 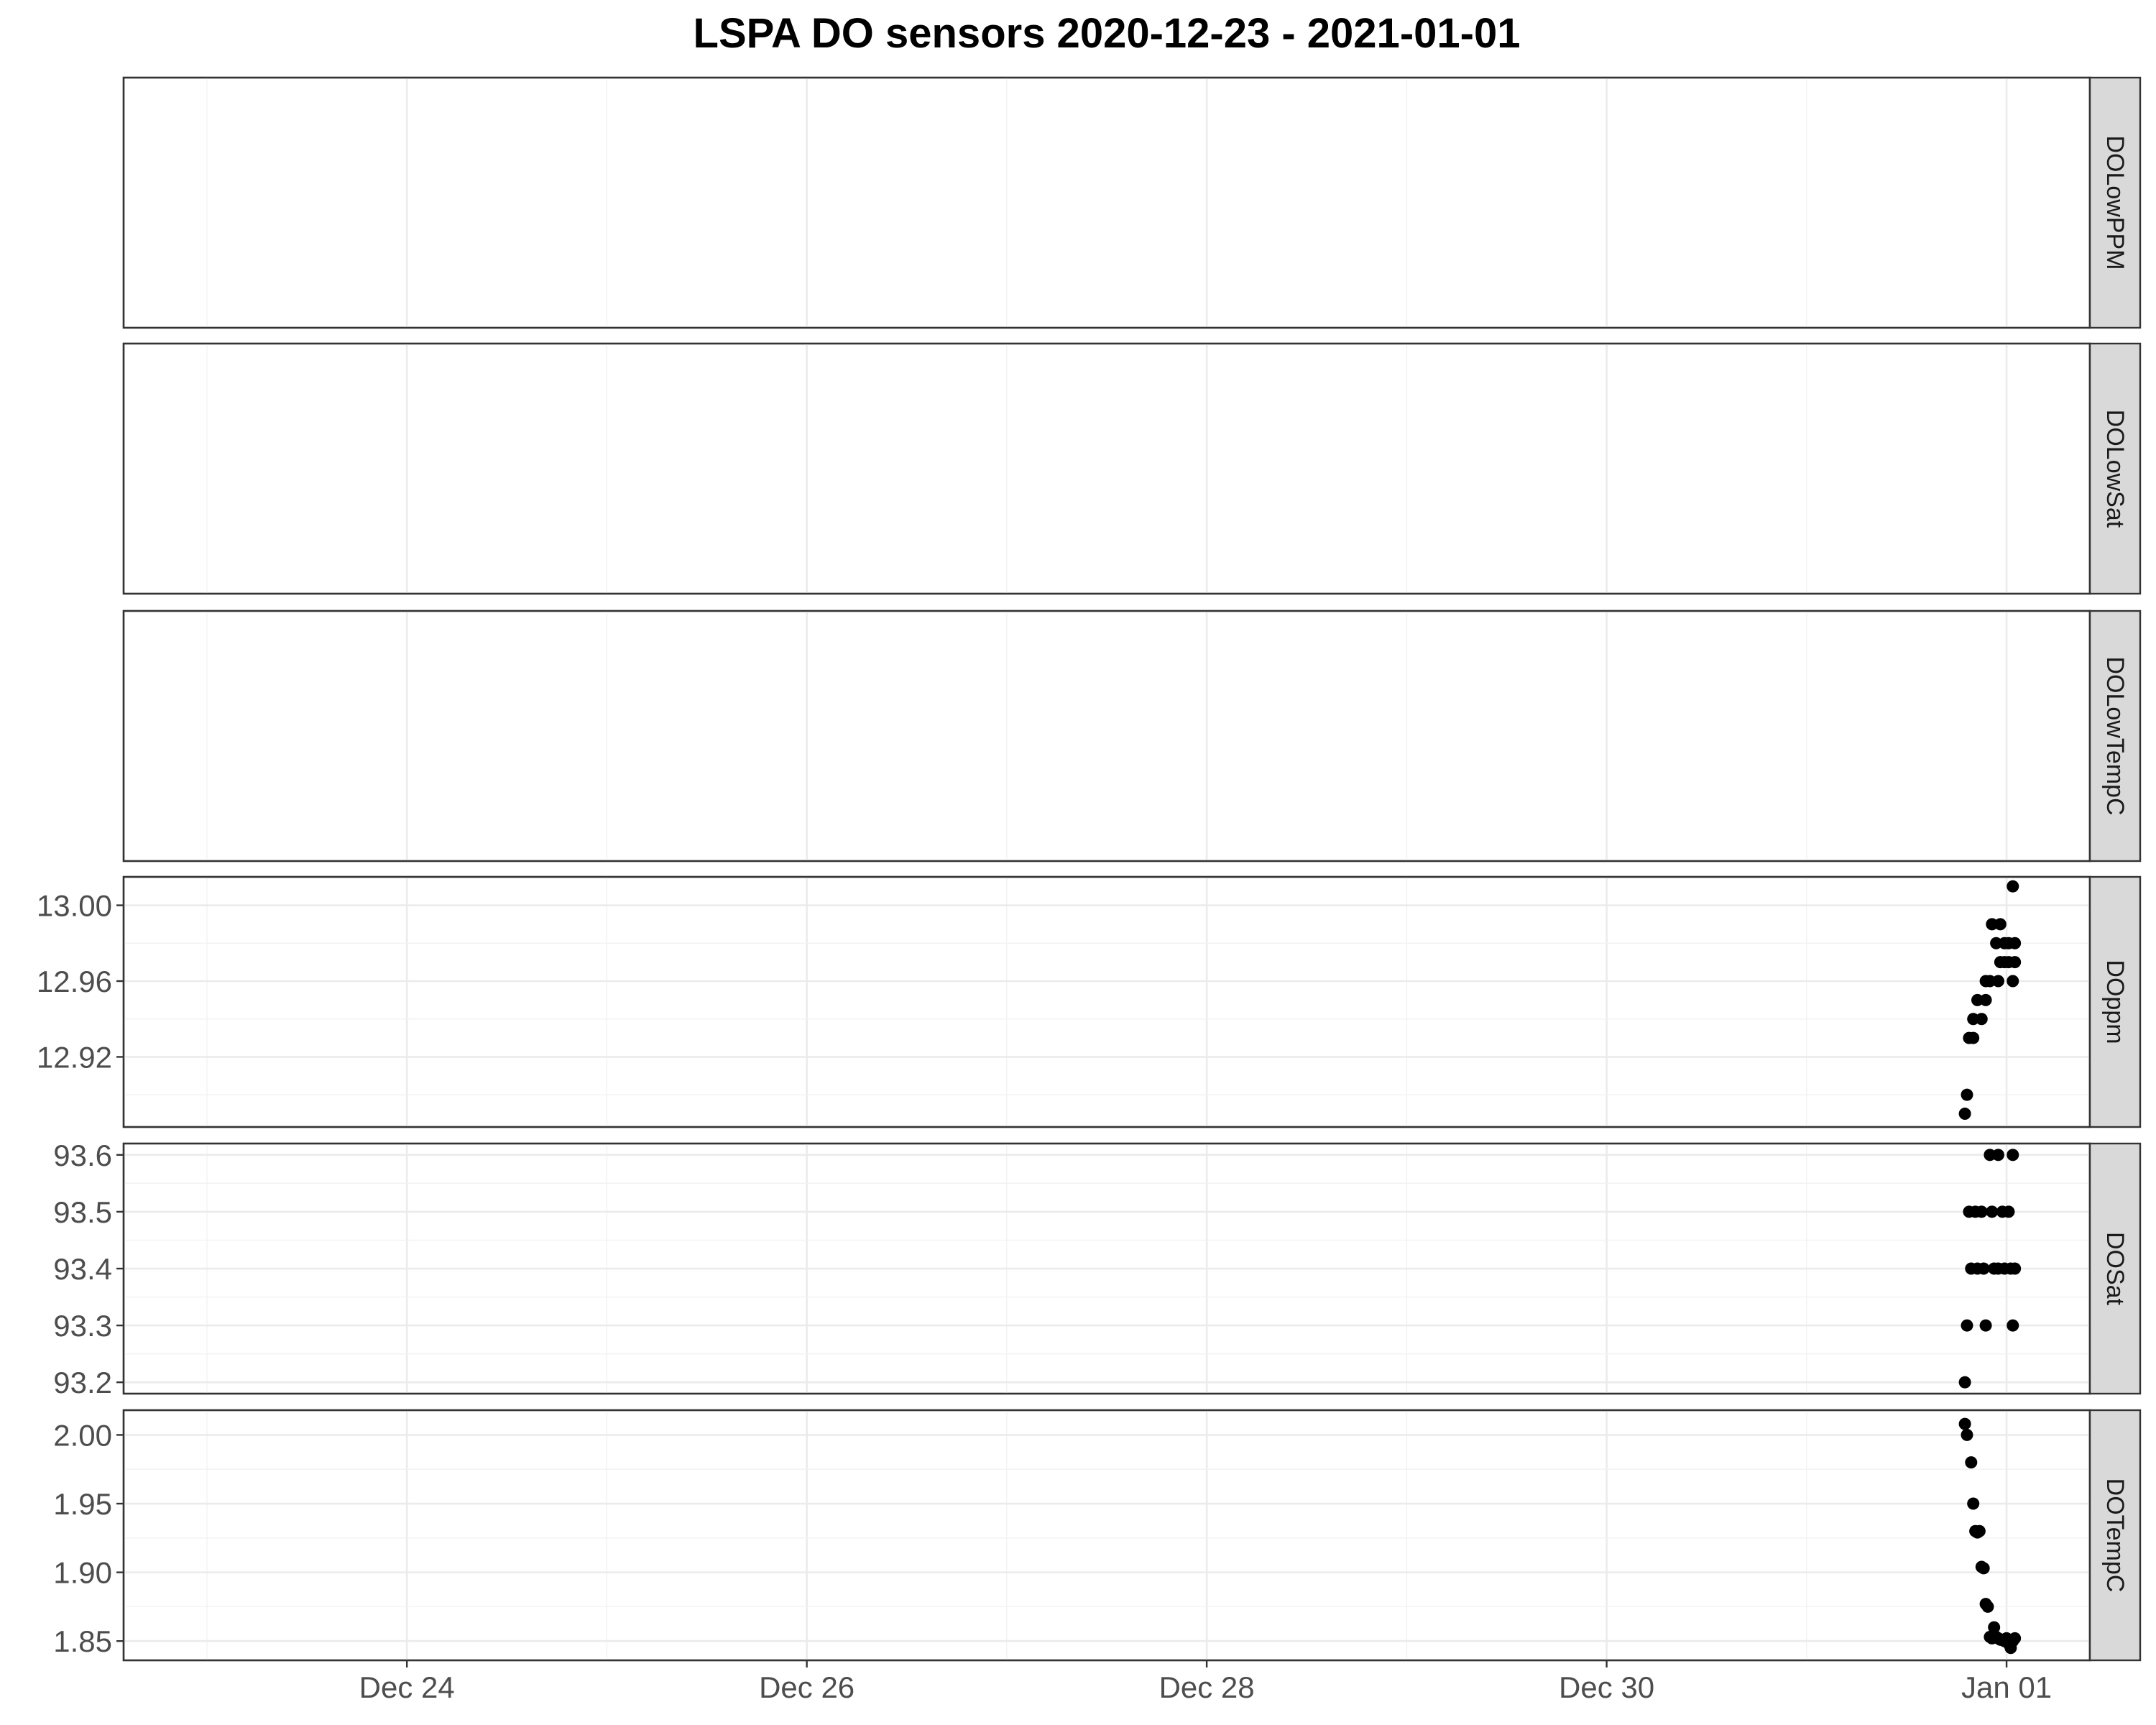 I want to click on x-tick-label: Dec 28, so click(x=1207, y=1687).